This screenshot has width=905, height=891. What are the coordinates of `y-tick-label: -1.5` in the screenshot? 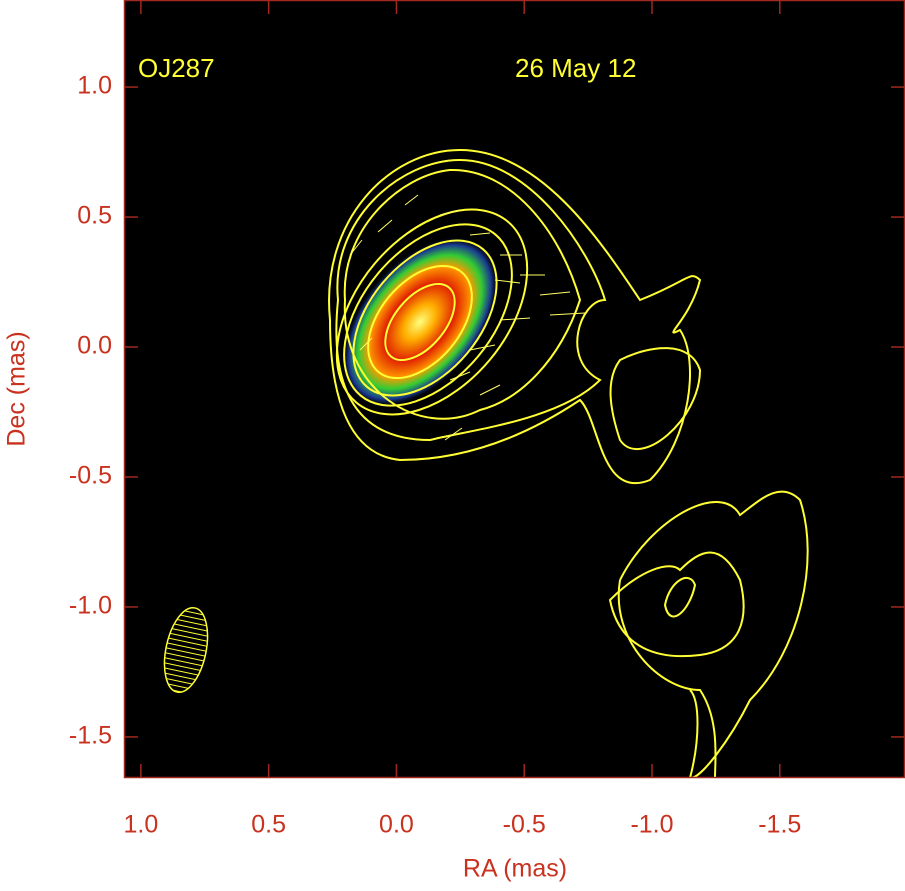 It's located at (90, 736).